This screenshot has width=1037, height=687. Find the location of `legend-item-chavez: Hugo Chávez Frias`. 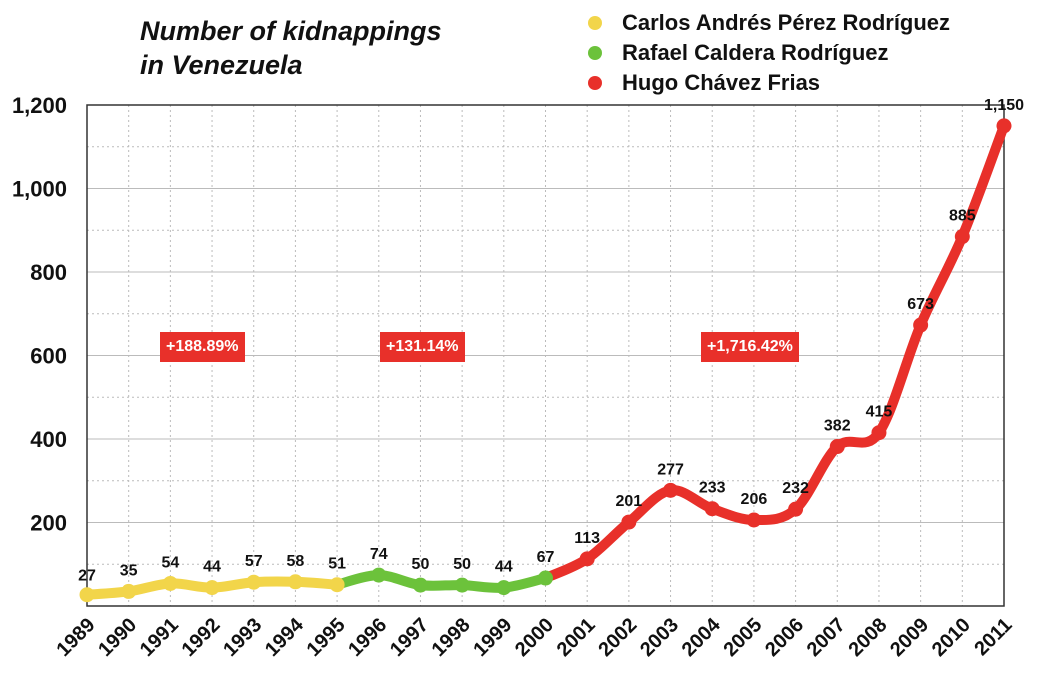

legend-item-chavez: Hugo Chávez Frias is located at coordinates (769, 83).